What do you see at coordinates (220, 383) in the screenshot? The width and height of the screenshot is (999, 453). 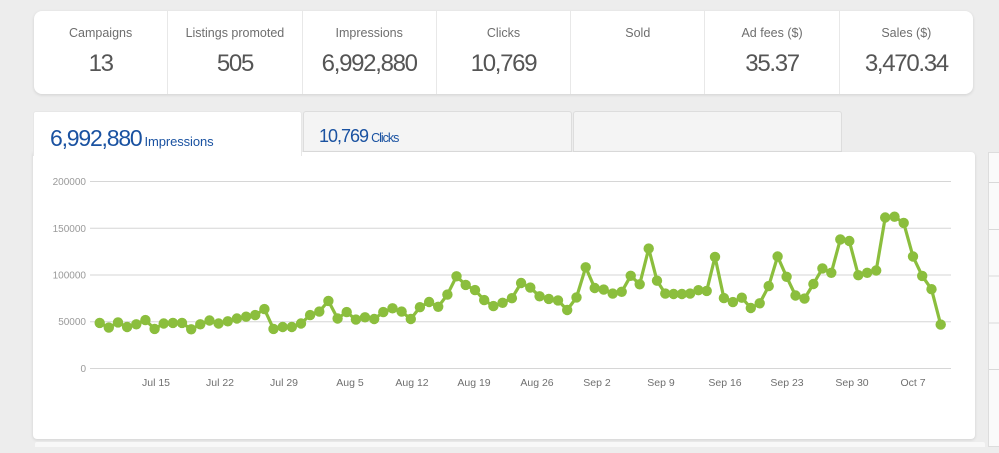 I see `svg-text: Jul 22` at bounding box center [220, 383].